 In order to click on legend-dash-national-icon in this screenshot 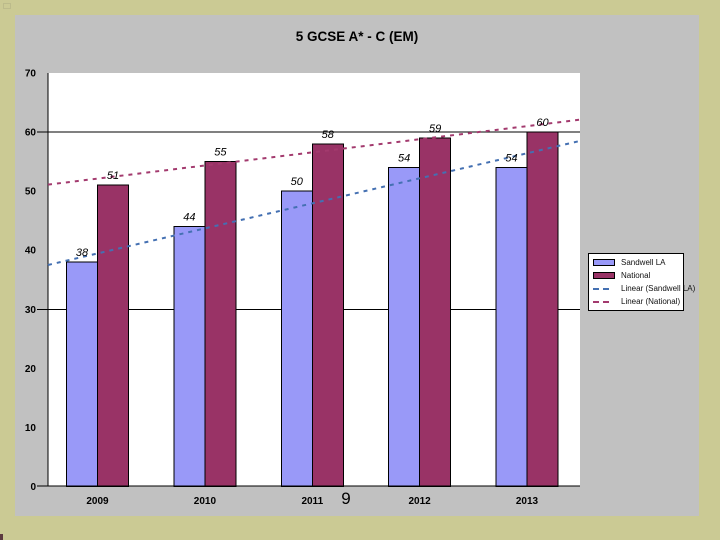, I will do `click(601, 301)`.